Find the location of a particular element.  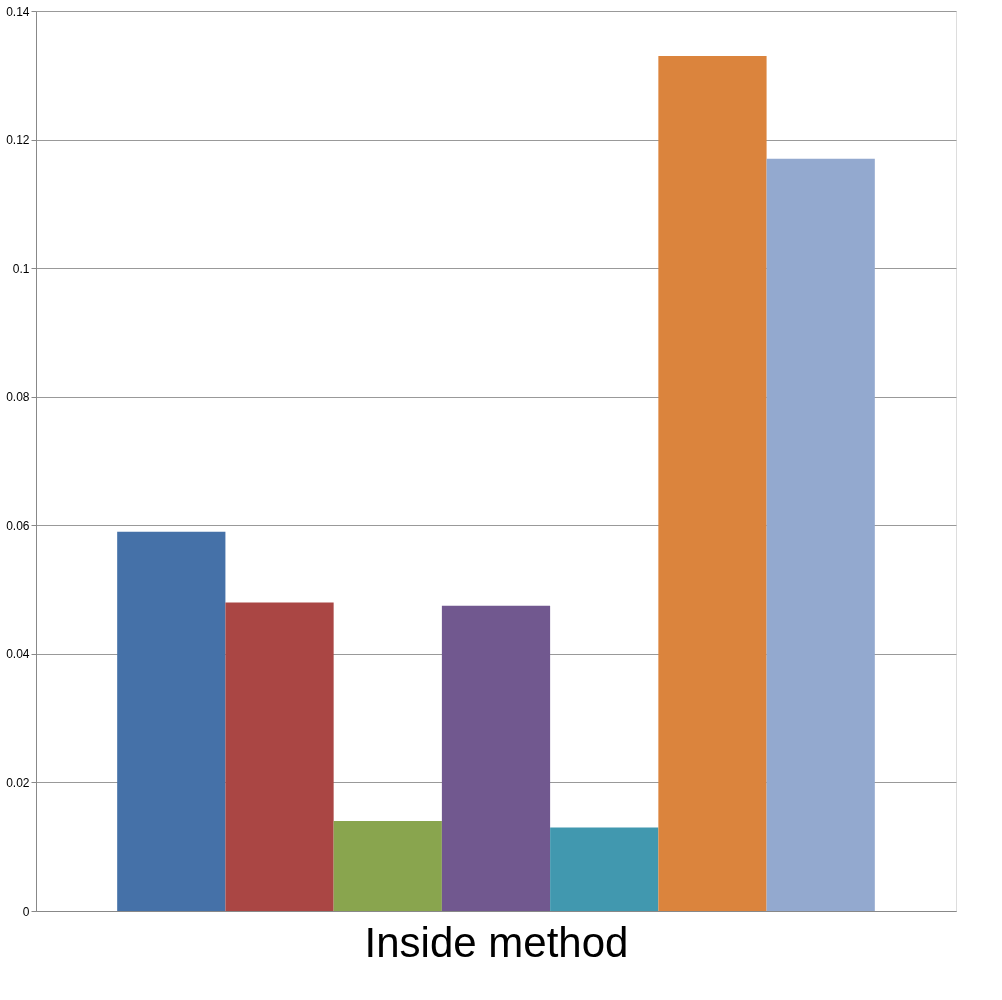

y-tick-label: 0 is located at coordinates (26, 911).